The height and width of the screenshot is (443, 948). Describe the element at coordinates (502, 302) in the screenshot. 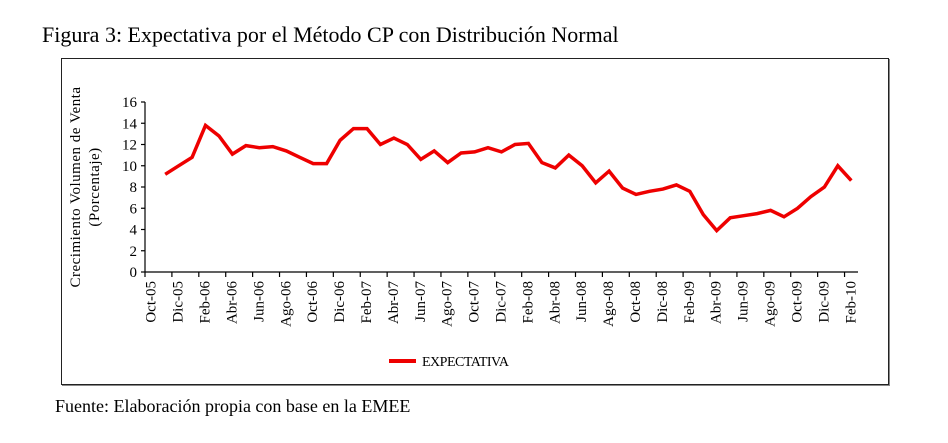

I see `x-tick-label: Dic-07` at that location.